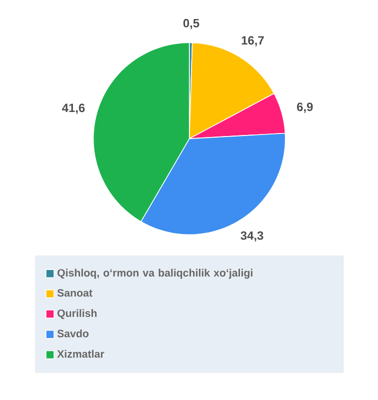 Image resolution: width=378 pixels, height=400 pixels. Describe the element at coordinates (305, 107) in the screenshot. I see `data-label: 6,9` at that location.